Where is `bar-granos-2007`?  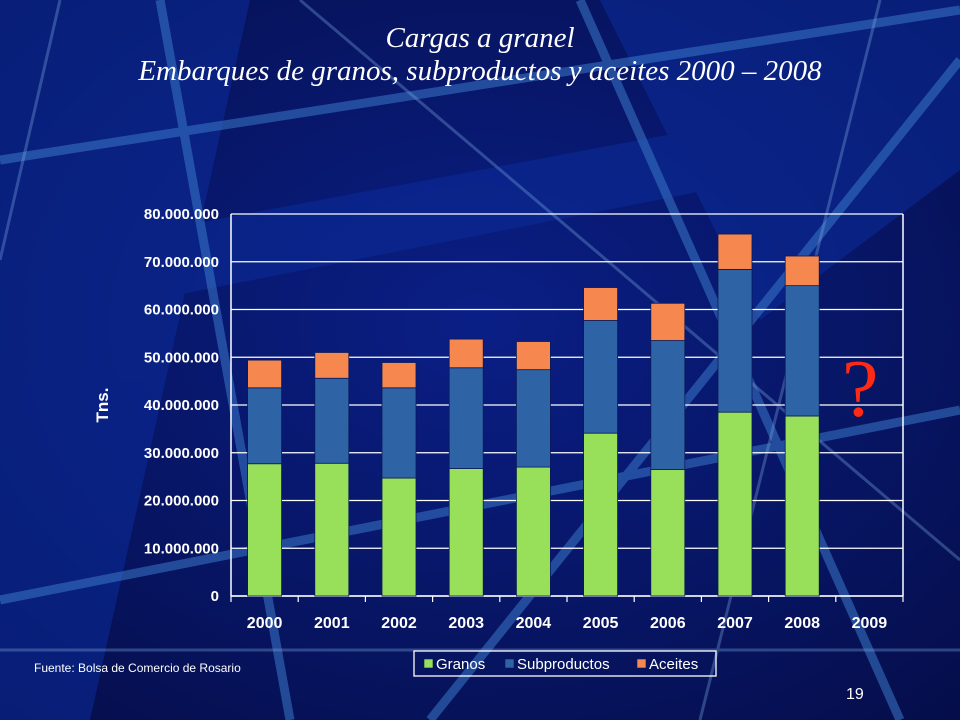 bar-granos-2007 is located at coordinates (735, 504).